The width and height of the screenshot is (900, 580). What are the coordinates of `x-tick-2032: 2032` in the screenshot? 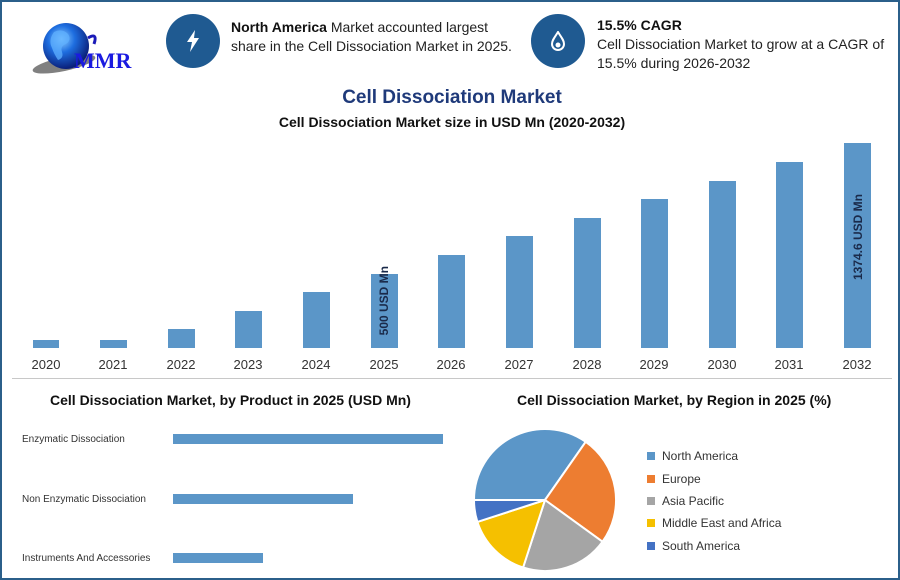 It's located at (857, 364).